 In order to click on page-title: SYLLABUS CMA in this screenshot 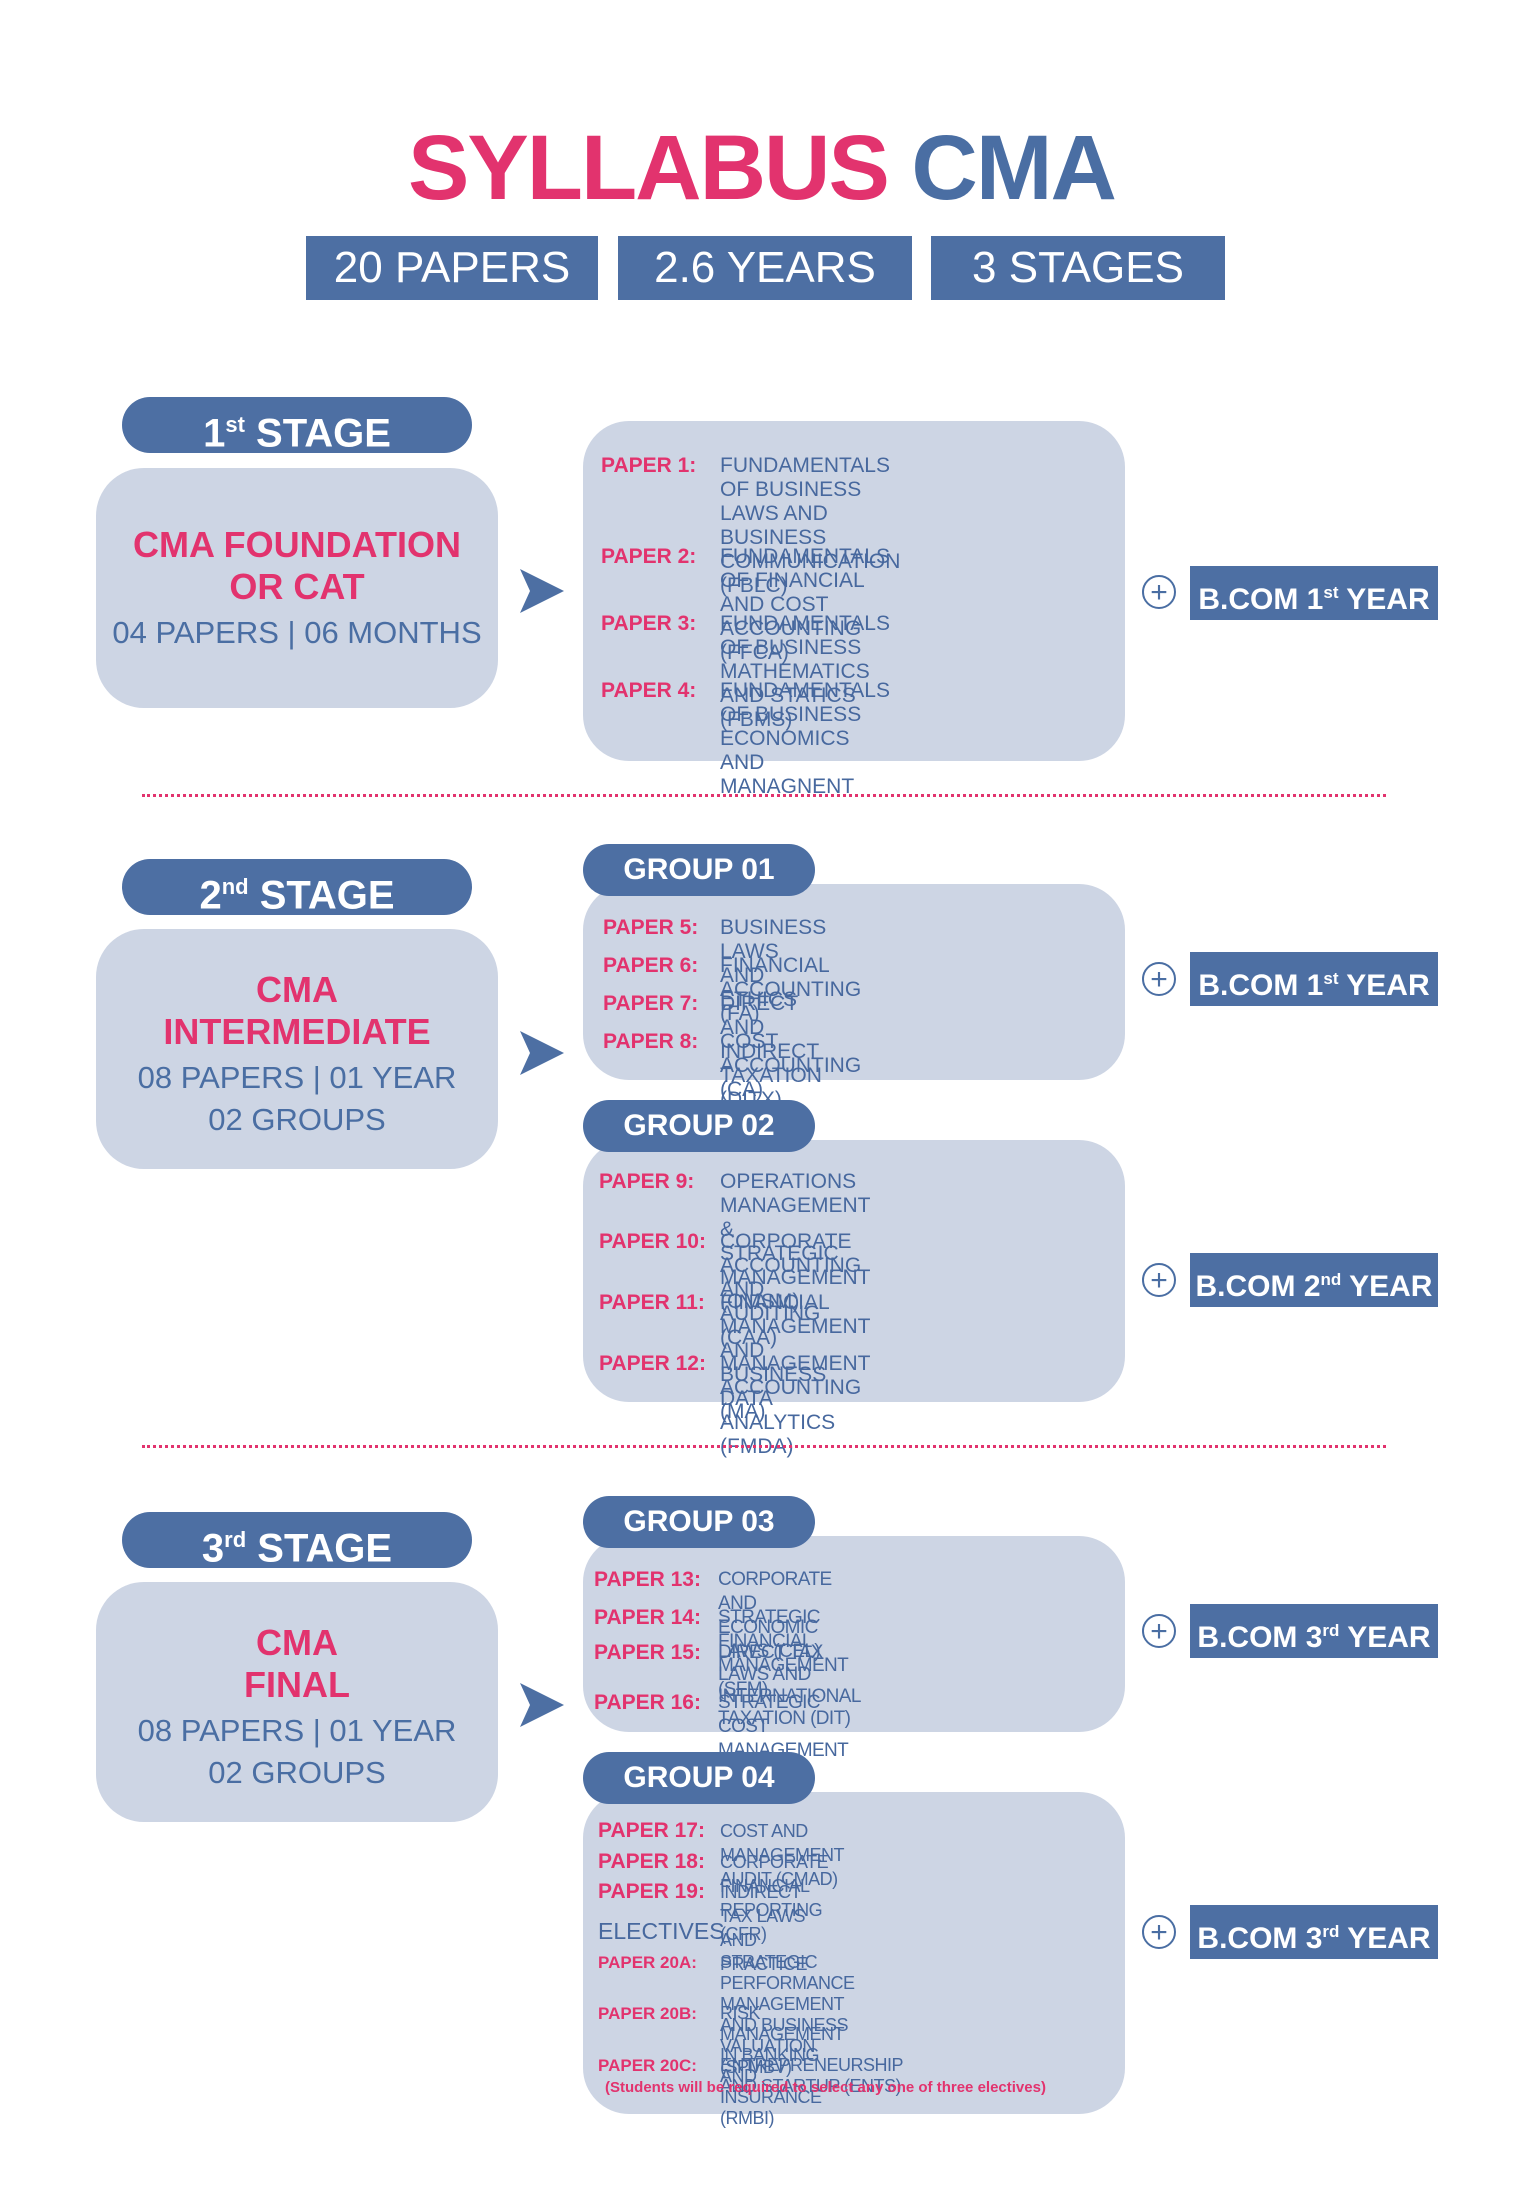, I will do `click(761, 168)`.